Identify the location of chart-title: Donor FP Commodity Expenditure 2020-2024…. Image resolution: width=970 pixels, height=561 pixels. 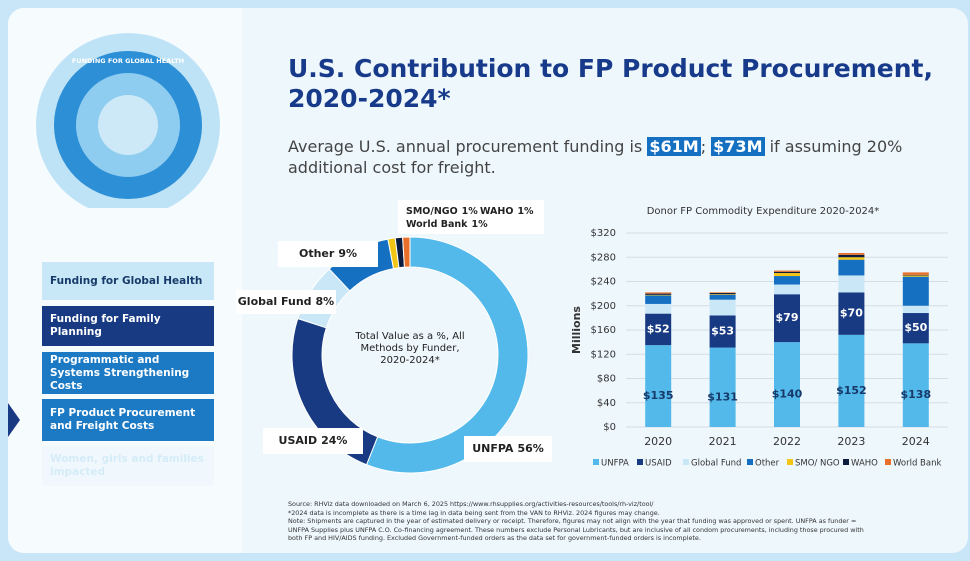
(763, 211).